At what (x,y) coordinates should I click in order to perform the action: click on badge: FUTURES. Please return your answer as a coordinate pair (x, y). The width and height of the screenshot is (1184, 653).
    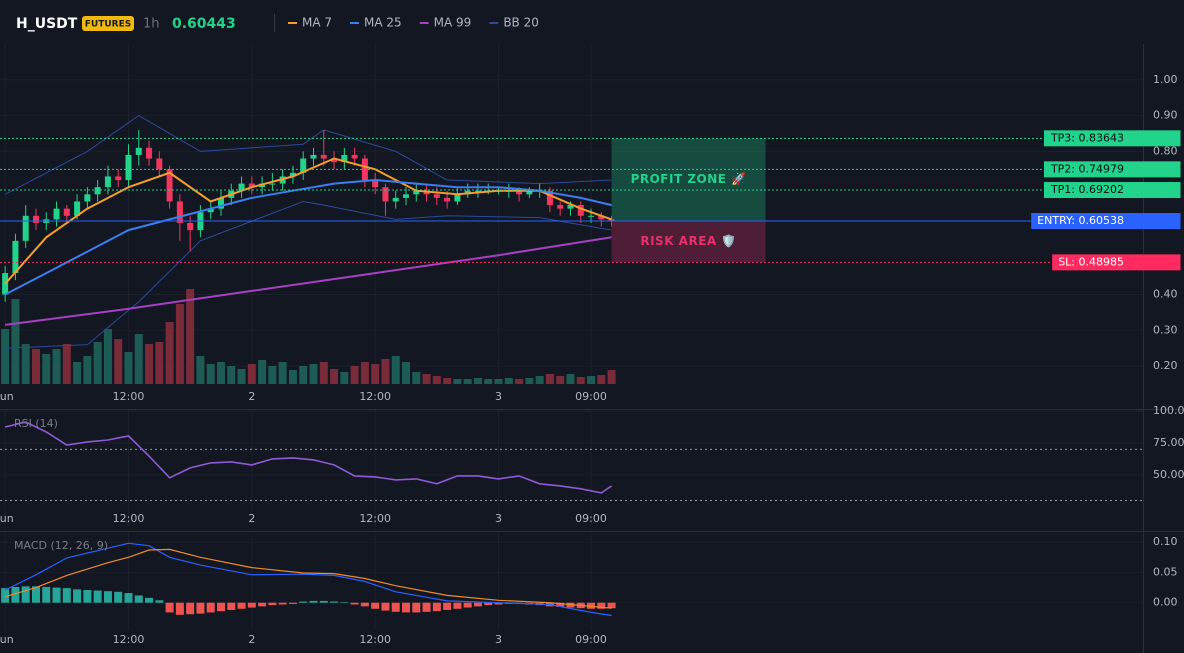
    Looking at the image, I should click on (108, 25).